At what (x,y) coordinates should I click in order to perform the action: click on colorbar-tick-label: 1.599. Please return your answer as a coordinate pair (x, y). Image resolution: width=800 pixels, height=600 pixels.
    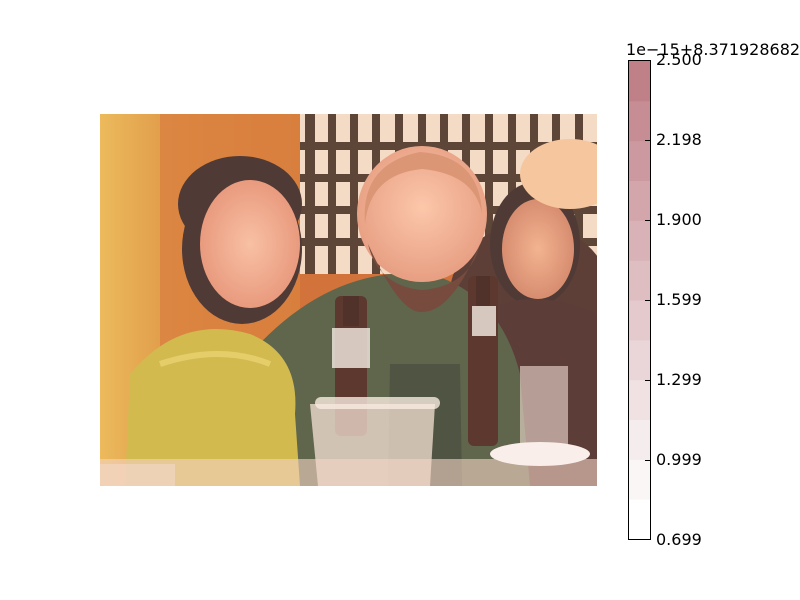
    Looking at the image, I should click on (679, 300).